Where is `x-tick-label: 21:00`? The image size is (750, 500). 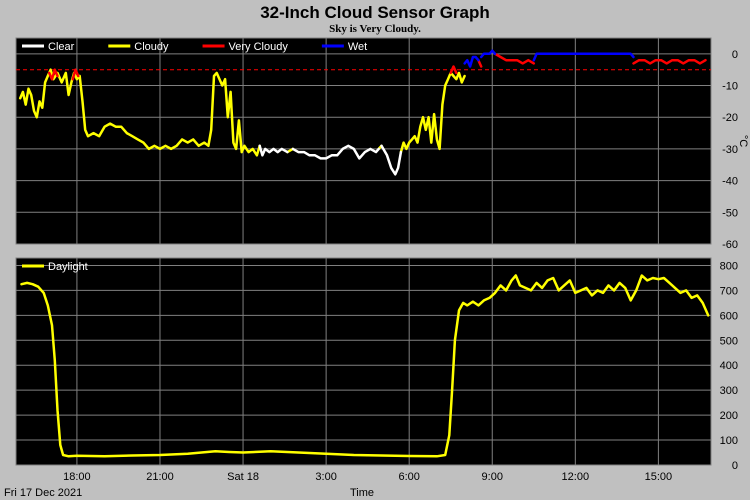
x-tick-label: 21:00 is located at coordinates (160, 477).